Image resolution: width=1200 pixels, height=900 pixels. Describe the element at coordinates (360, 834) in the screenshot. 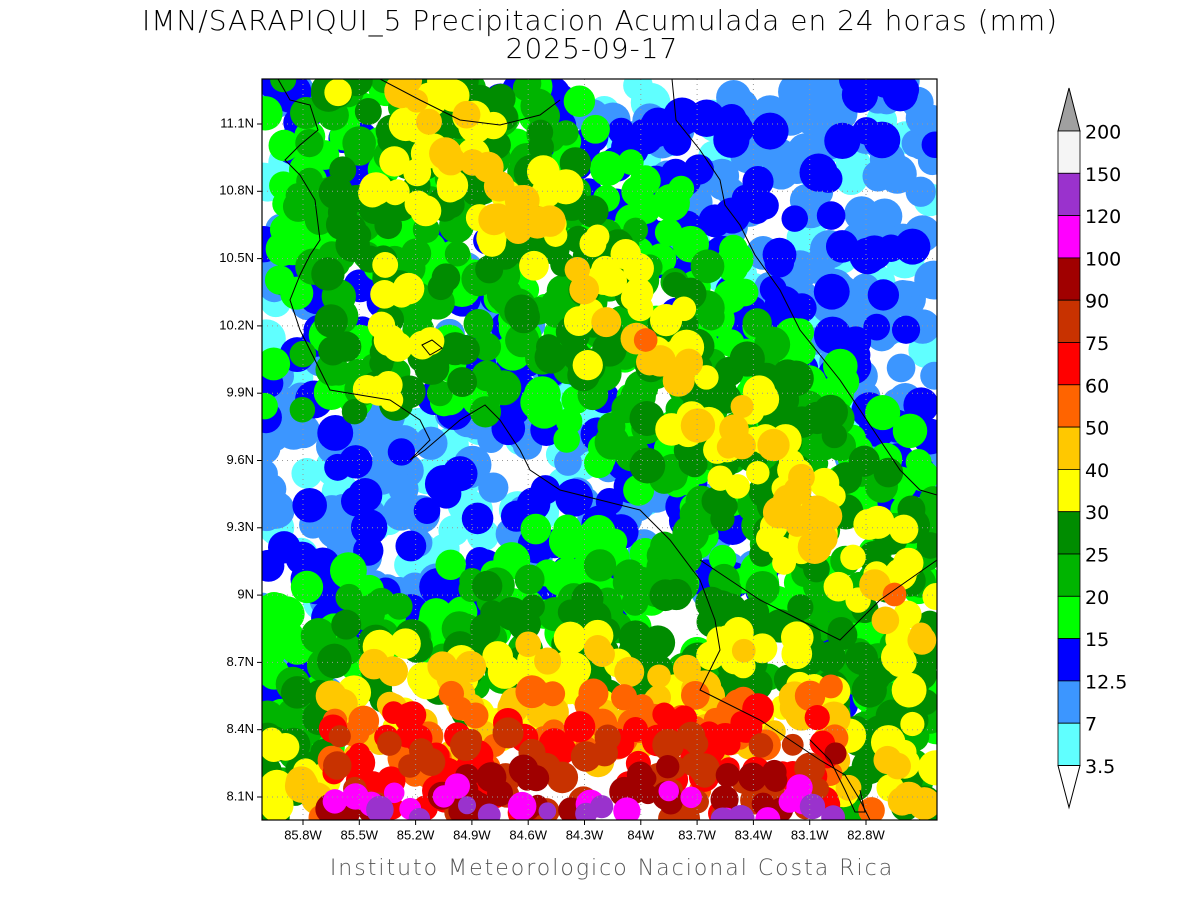

I see `lon-tick-label: 85.5W` at that location.